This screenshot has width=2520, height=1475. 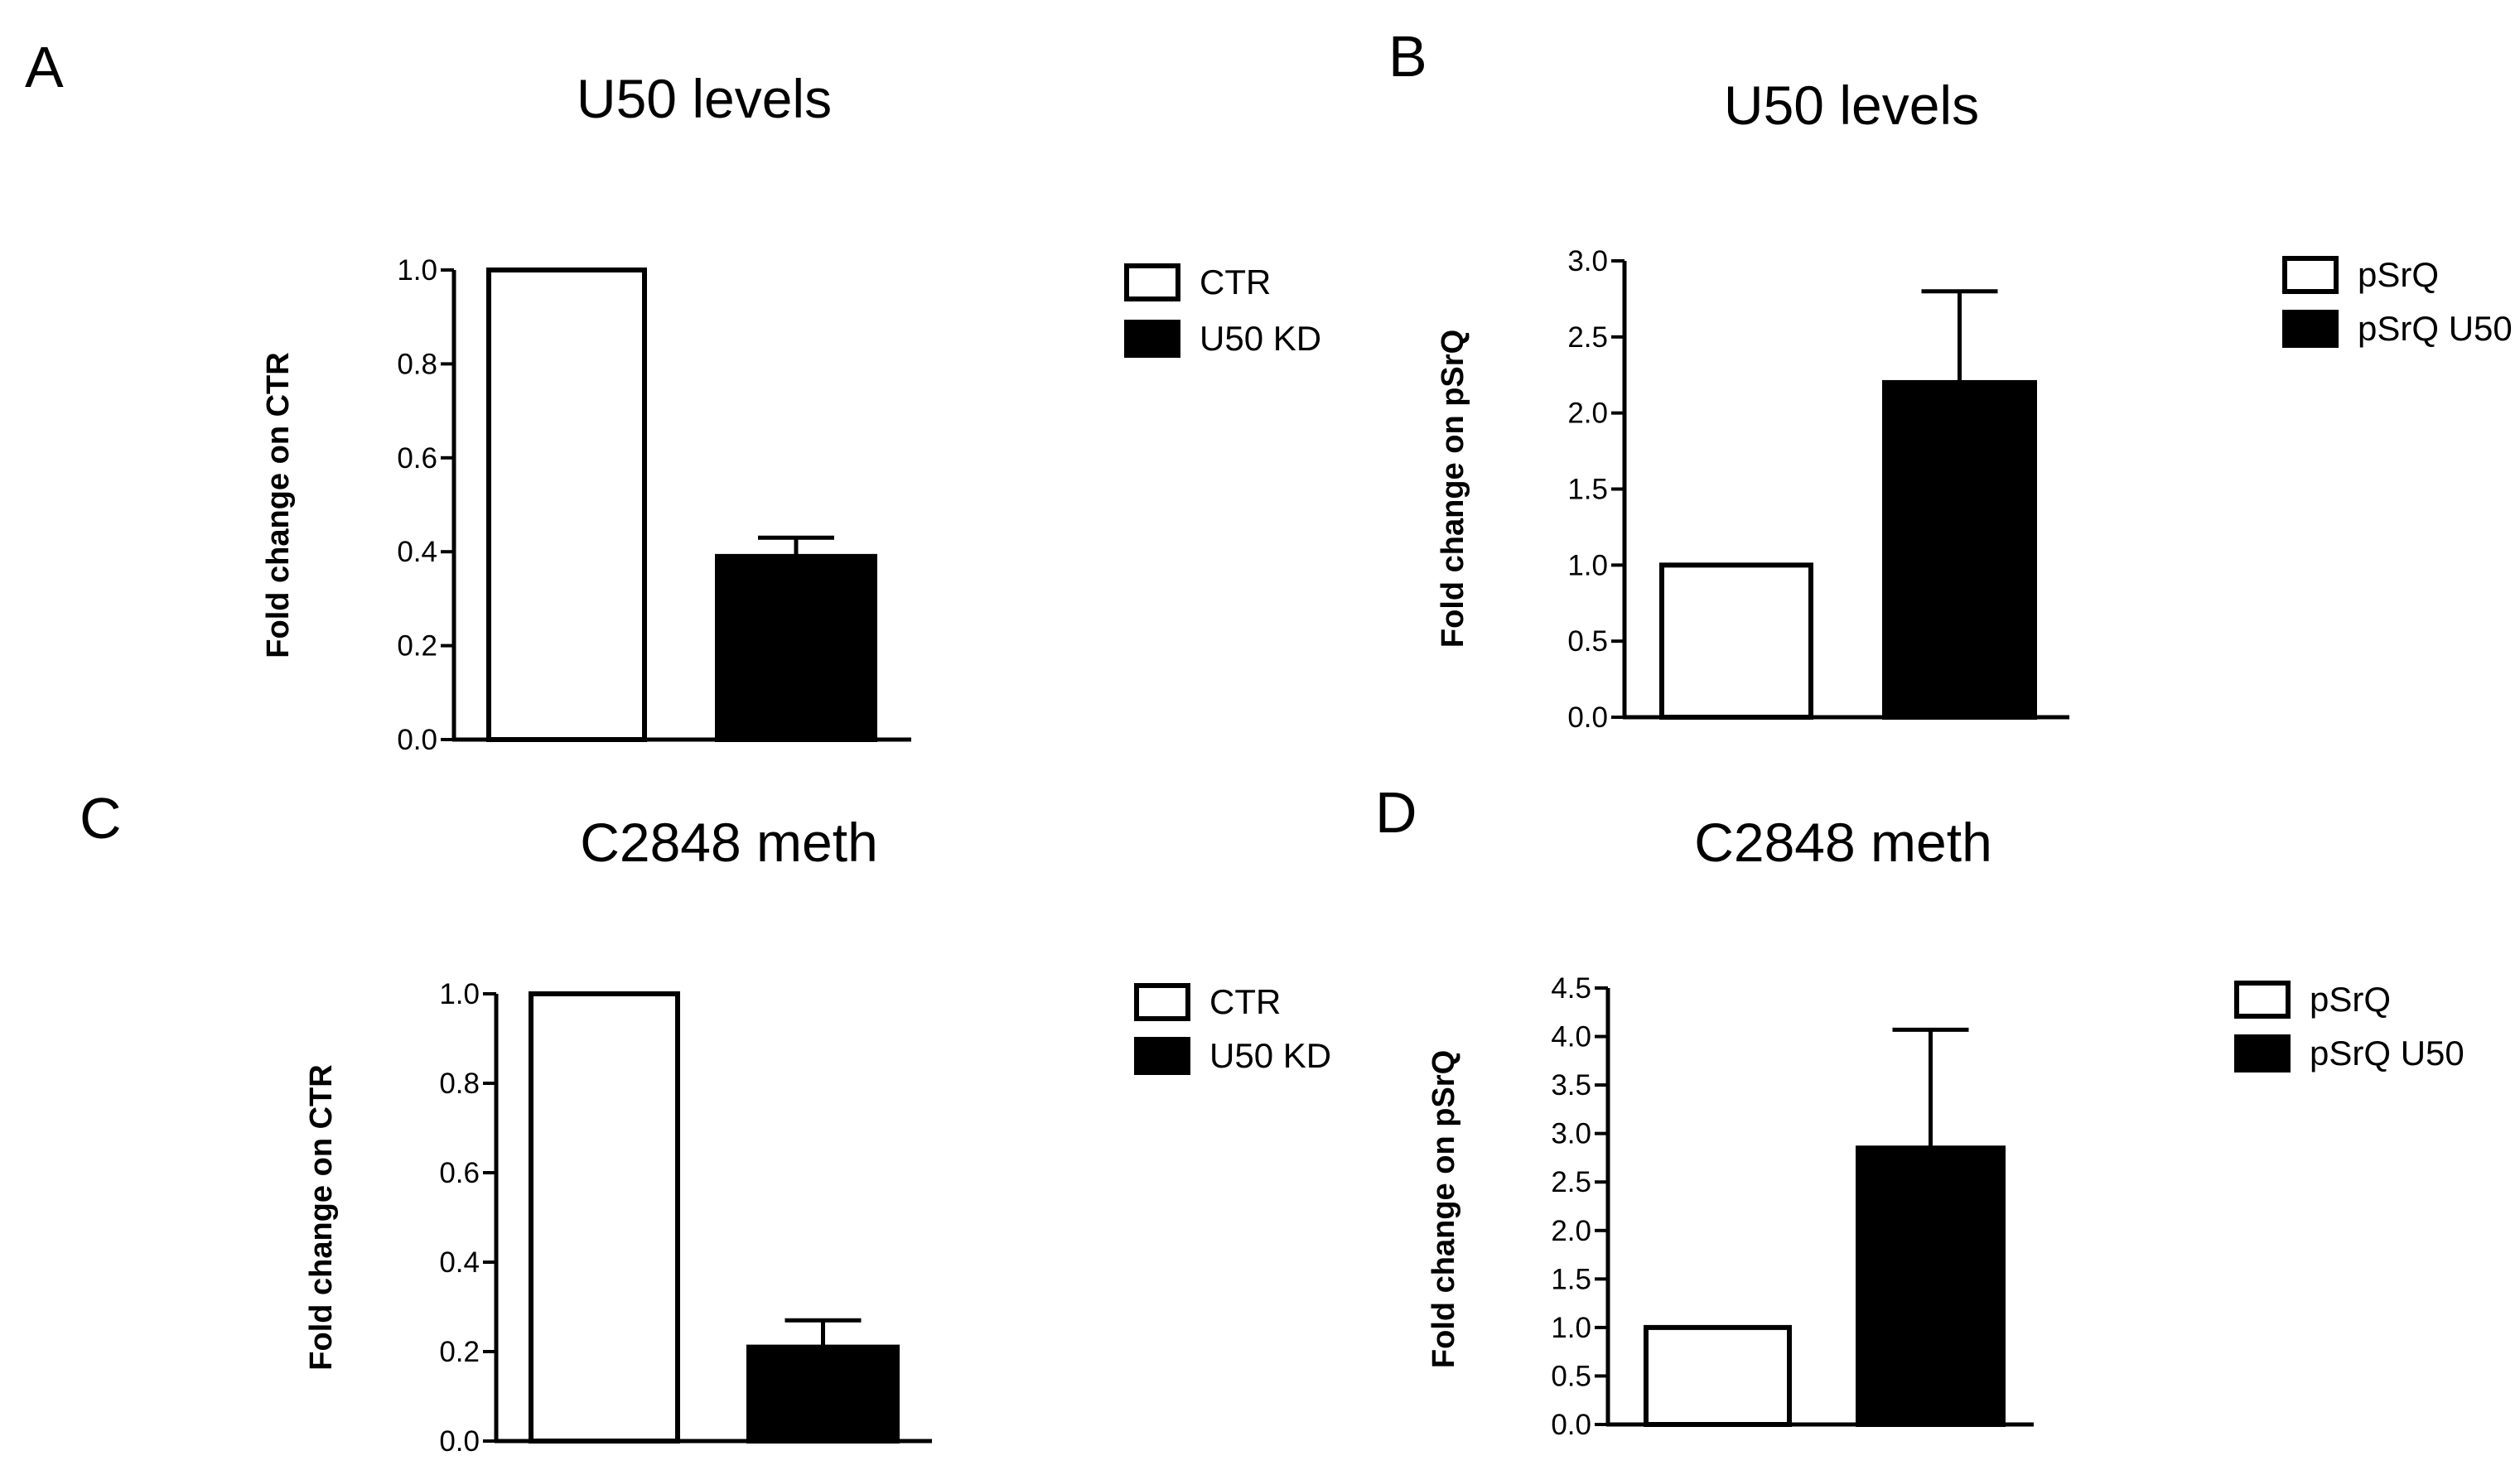 What do you see at coordinates (1396, 812) in the screenshot?
I see `panel-label: D` at bounding box center [1396, 812].